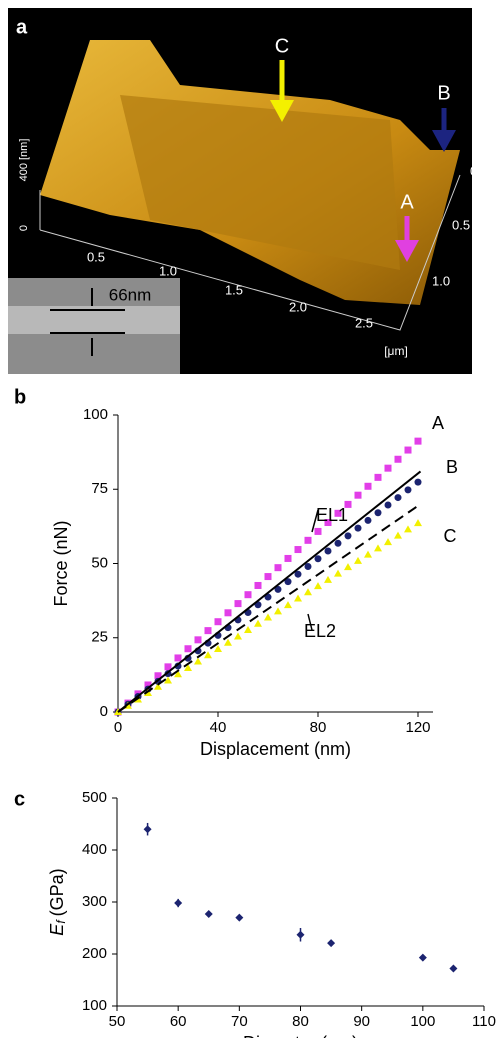  I want to click on y-tick-label: 500, so click(94, 797).